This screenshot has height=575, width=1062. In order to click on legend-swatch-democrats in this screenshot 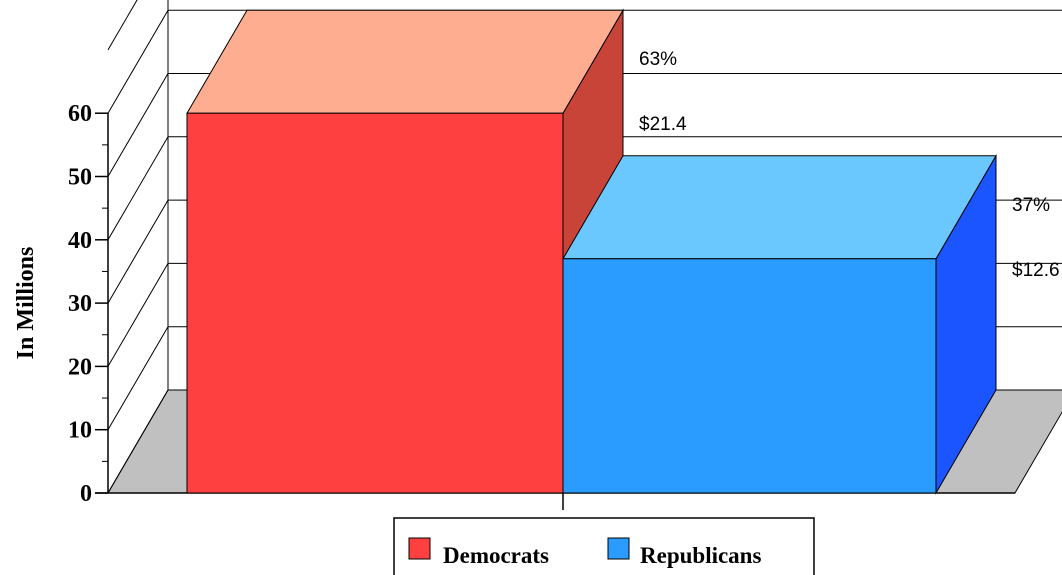, I will do `click(419, 548)`.